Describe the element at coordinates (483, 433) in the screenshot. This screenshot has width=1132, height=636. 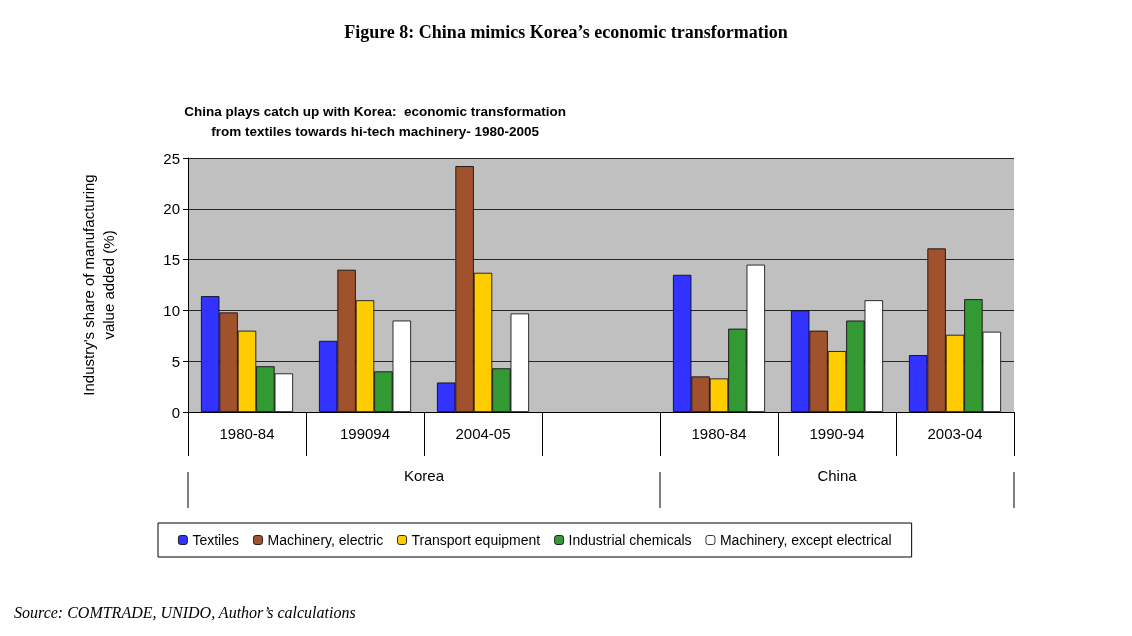
I see `x-tick-label: 2004-05` at that location.